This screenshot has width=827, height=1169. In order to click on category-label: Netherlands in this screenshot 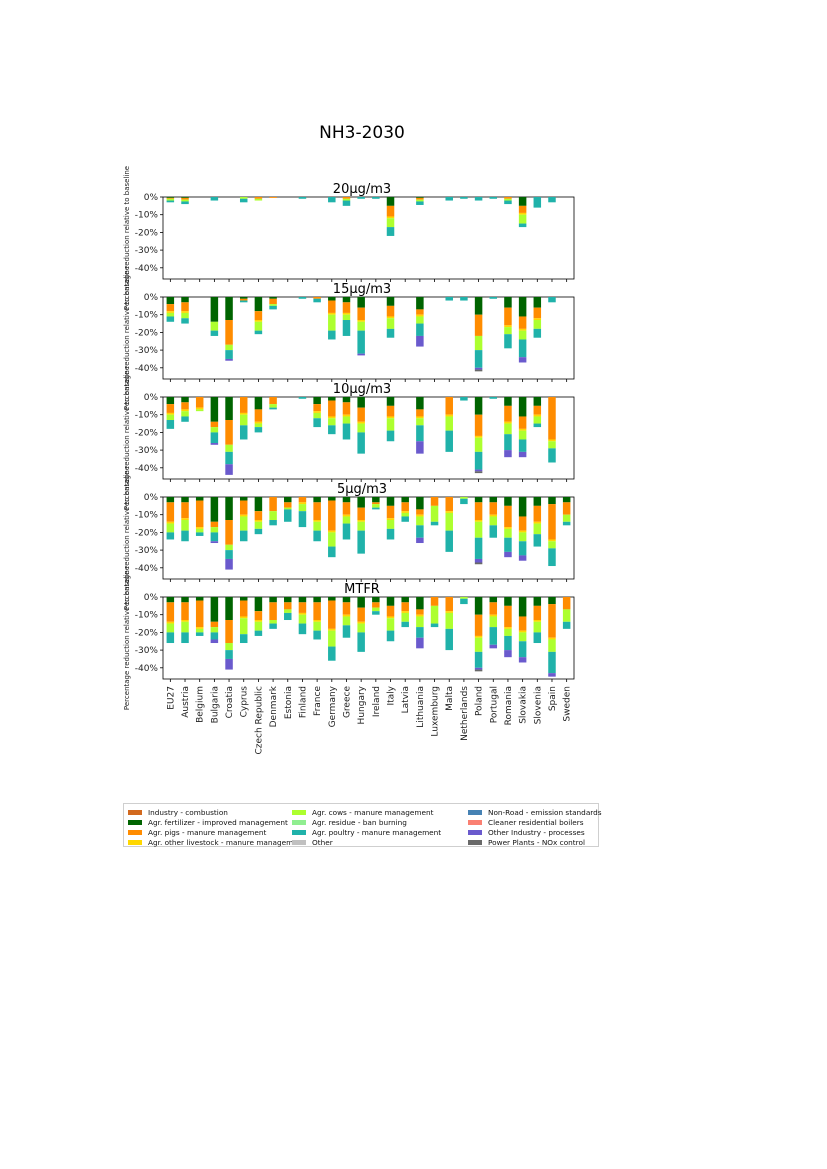, I will do `click(465, 713)`.